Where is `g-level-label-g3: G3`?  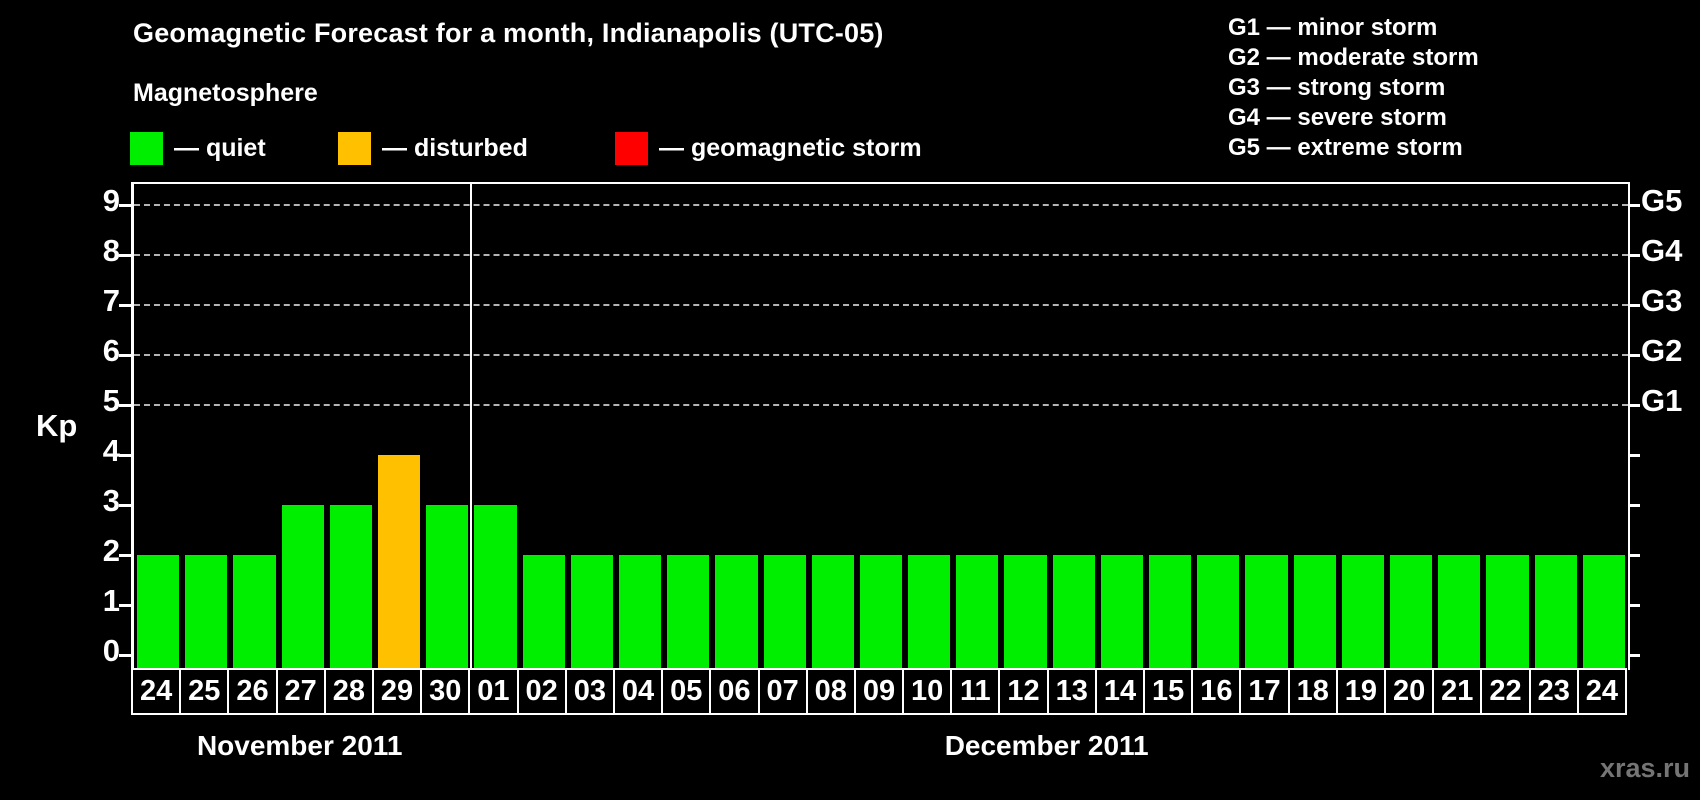 g-level-label-g3: G3 is located at coordinates (1662, 300).